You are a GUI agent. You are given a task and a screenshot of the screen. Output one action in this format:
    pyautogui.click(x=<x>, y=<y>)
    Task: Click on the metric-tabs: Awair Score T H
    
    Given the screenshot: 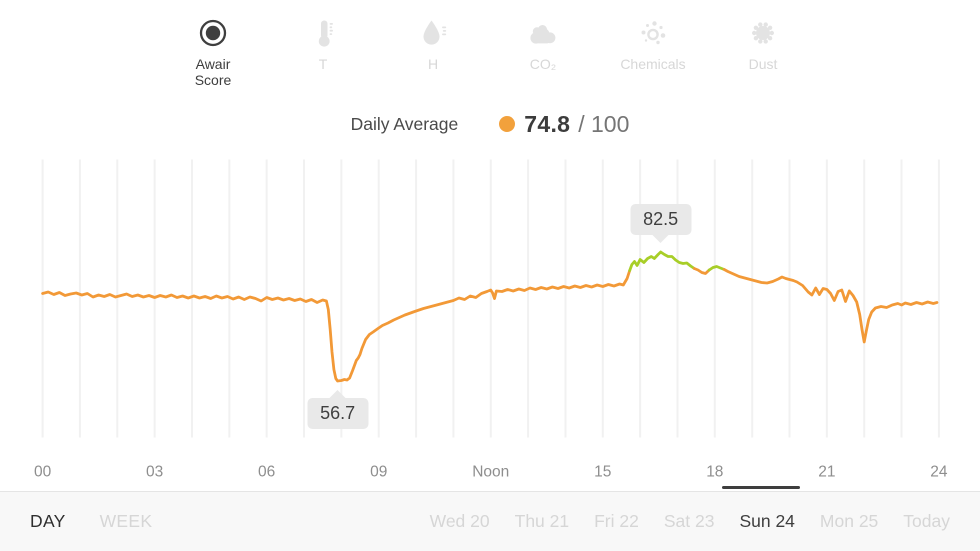 What is the action you would take?
    pyautogui.click(x=488, y=51)
    